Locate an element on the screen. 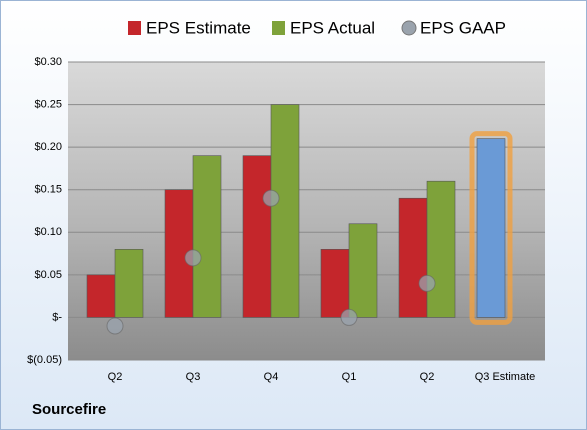 The image size is (587, 430). legend-label: EPS Actual is located at coordinates (332, 27).